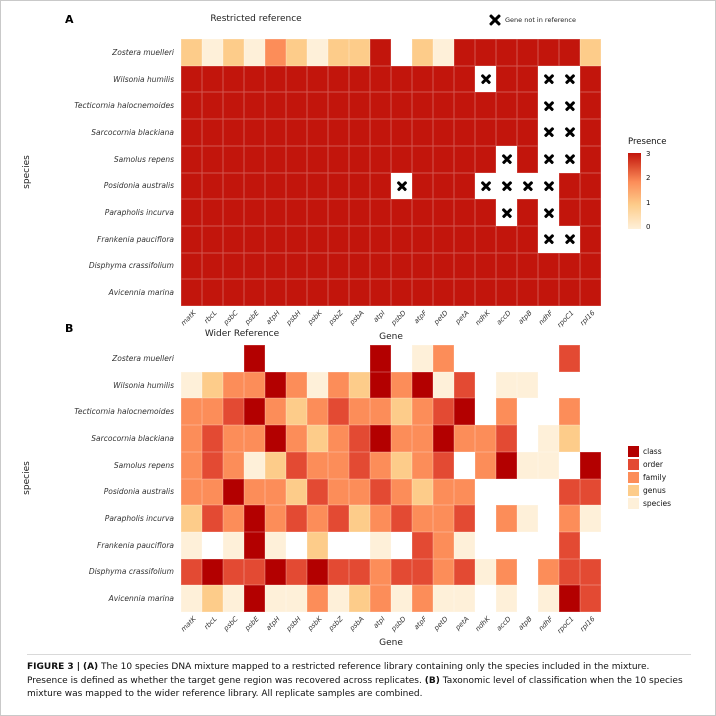 This screenshot has width=716, height=716. Describe the element at coordinates (359, 654) in the screenshot. I see `caption-divider` at that location.